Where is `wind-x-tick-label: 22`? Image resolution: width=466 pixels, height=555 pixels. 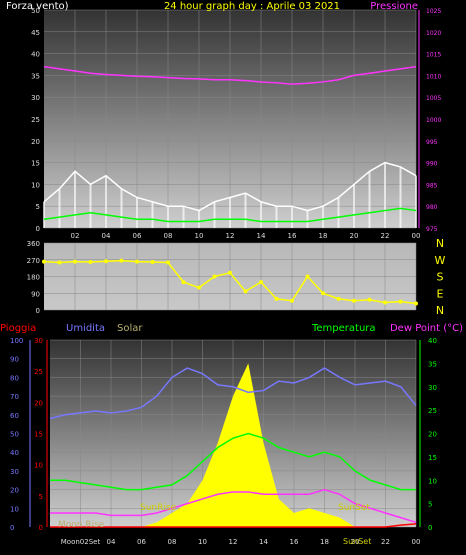 wind-x-tick-label: 22 is located at coordinates (385, 236).